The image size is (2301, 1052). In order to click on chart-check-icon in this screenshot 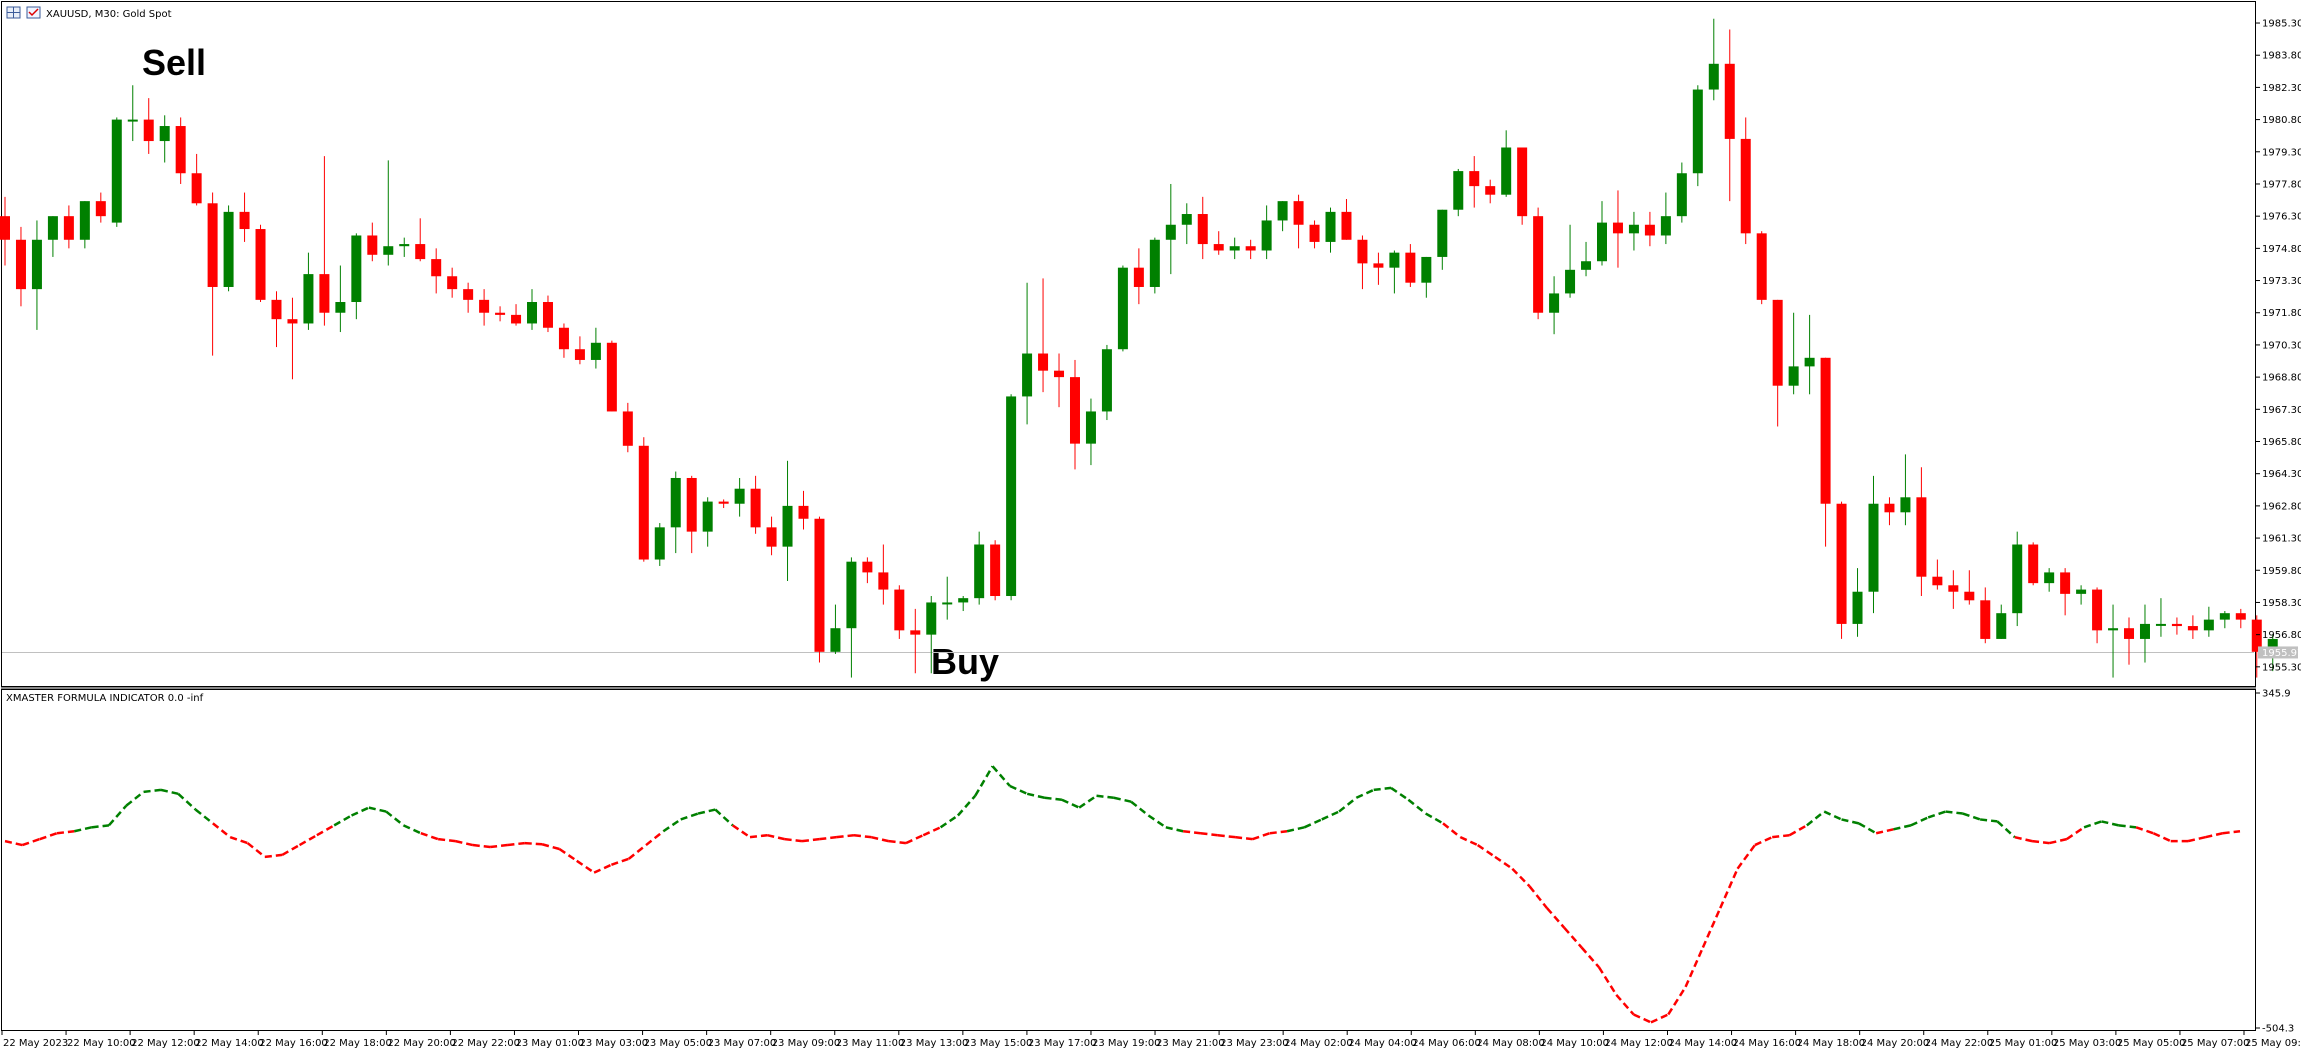, I will do `click(33, 12)`.